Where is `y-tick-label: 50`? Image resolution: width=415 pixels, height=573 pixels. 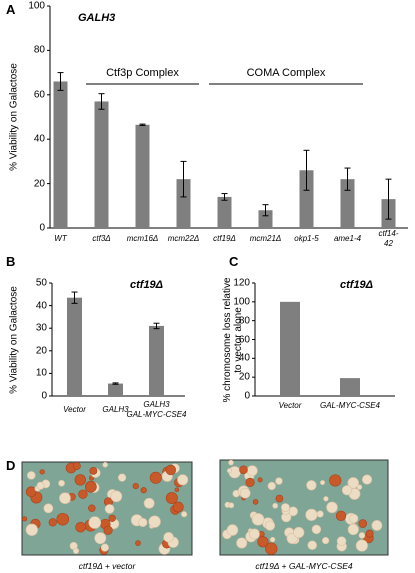
y-tick-label: 50 is located at coordinates (41, 283).